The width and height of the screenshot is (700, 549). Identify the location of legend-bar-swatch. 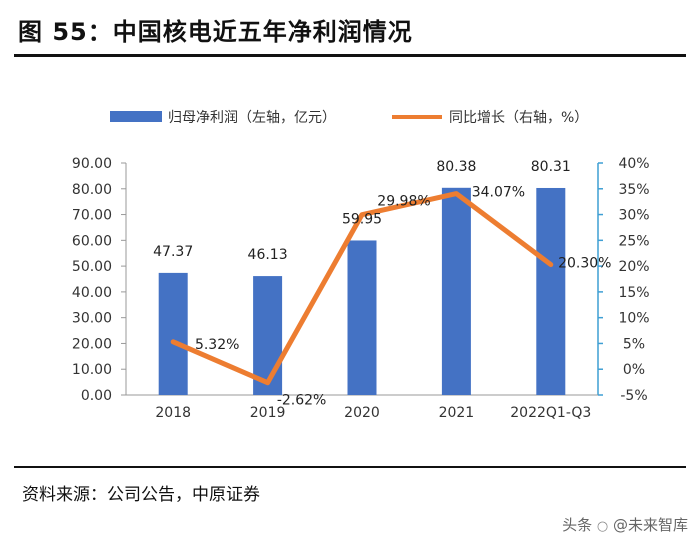
(136, 116).